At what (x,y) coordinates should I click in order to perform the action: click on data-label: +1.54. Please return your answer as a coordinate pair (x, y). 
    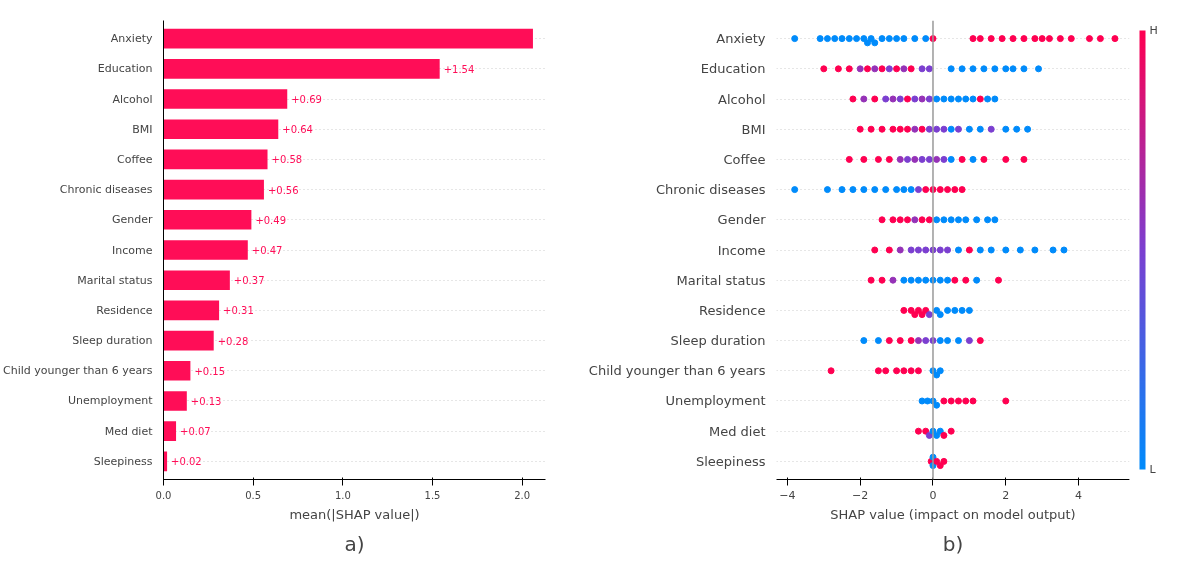
    Looking at the image, I should click on (459, 69).